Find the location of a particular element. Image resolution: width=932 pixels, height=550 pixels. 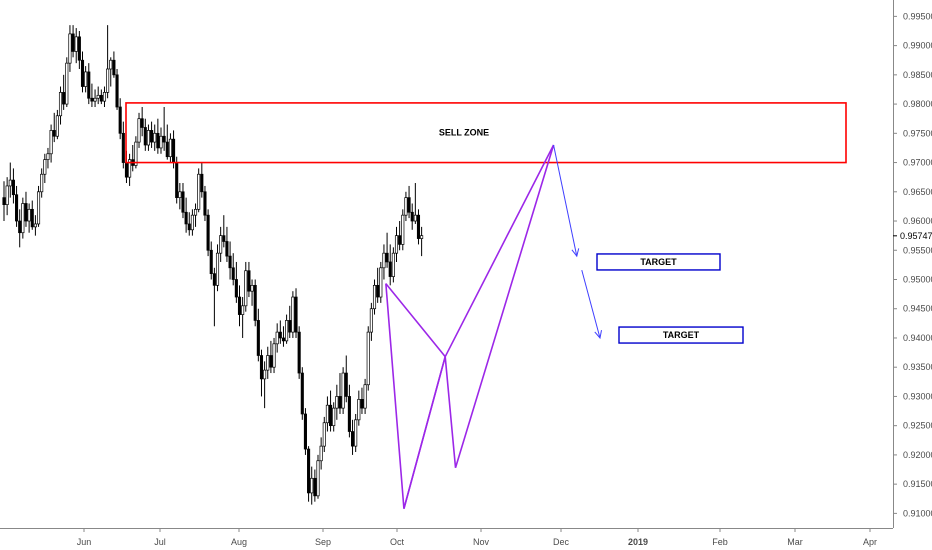

harmonic-pattern-leg is located at coordinates (424, 432).